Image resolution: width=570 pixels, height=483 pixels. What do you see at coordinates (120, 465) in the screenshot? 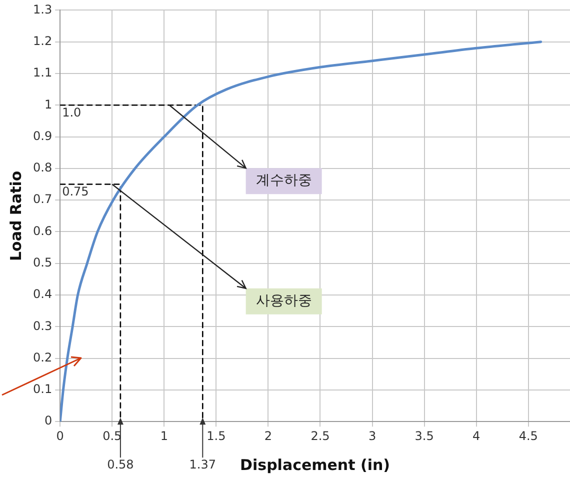
I see `annotation: 0.58` at bounding box center [120, 465].